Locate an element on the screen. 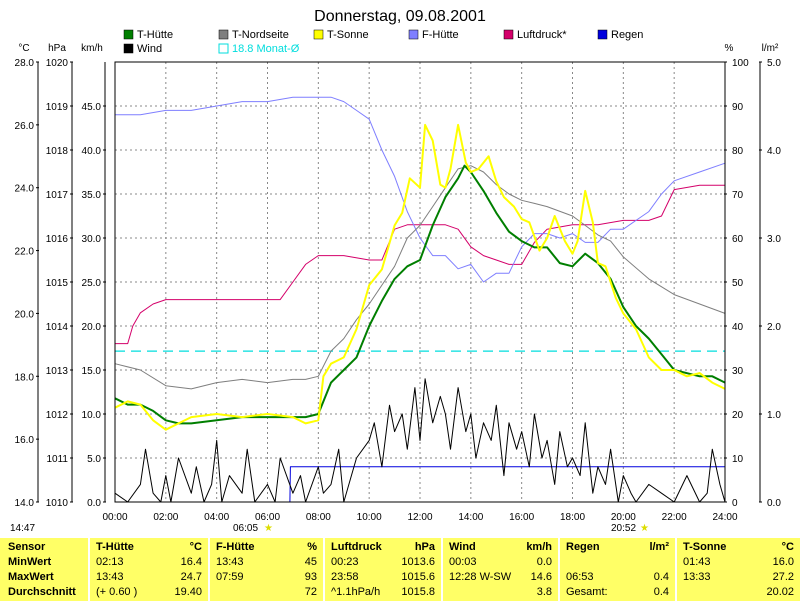 The height and width of the screenshot is (601, 800). stats-value-label: 07:59 is located at coordinates (230, 577).